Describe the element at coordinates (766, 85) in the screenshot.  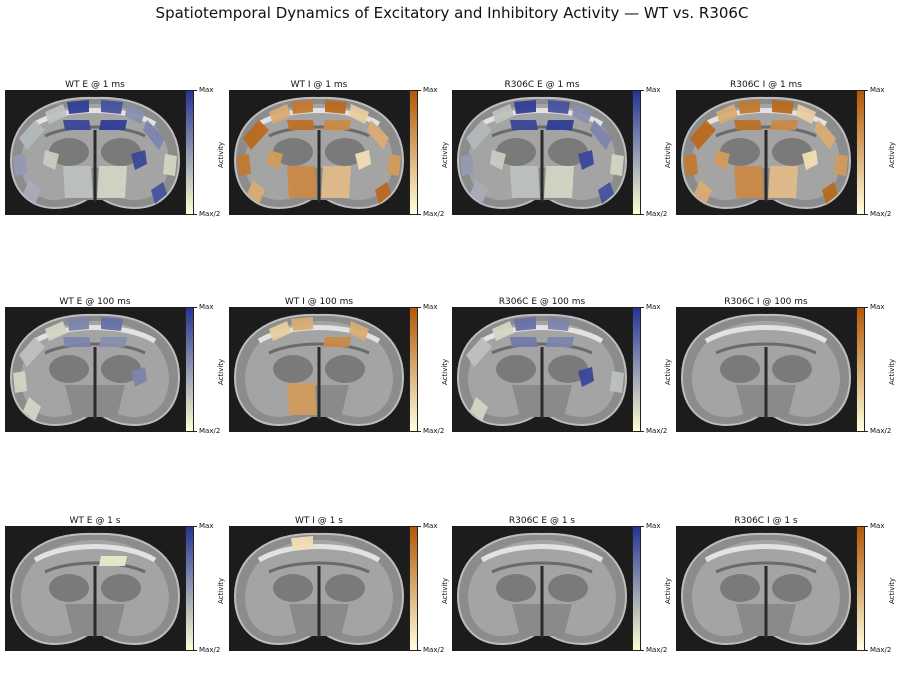
I see `panel-title: R306C I @ 1 ms` at that location.